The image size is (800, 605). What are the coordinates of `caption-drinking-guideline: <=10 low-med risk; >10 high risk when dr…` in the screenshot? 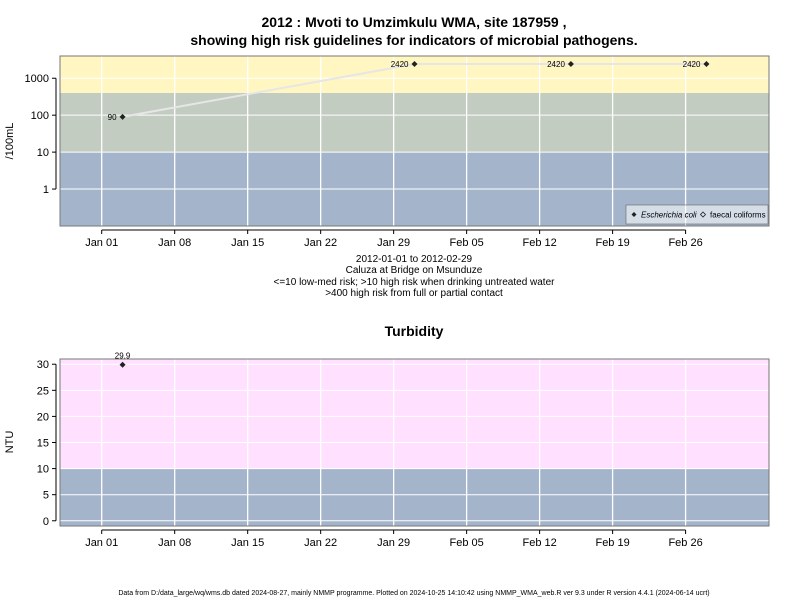 It's located at (415, 282).